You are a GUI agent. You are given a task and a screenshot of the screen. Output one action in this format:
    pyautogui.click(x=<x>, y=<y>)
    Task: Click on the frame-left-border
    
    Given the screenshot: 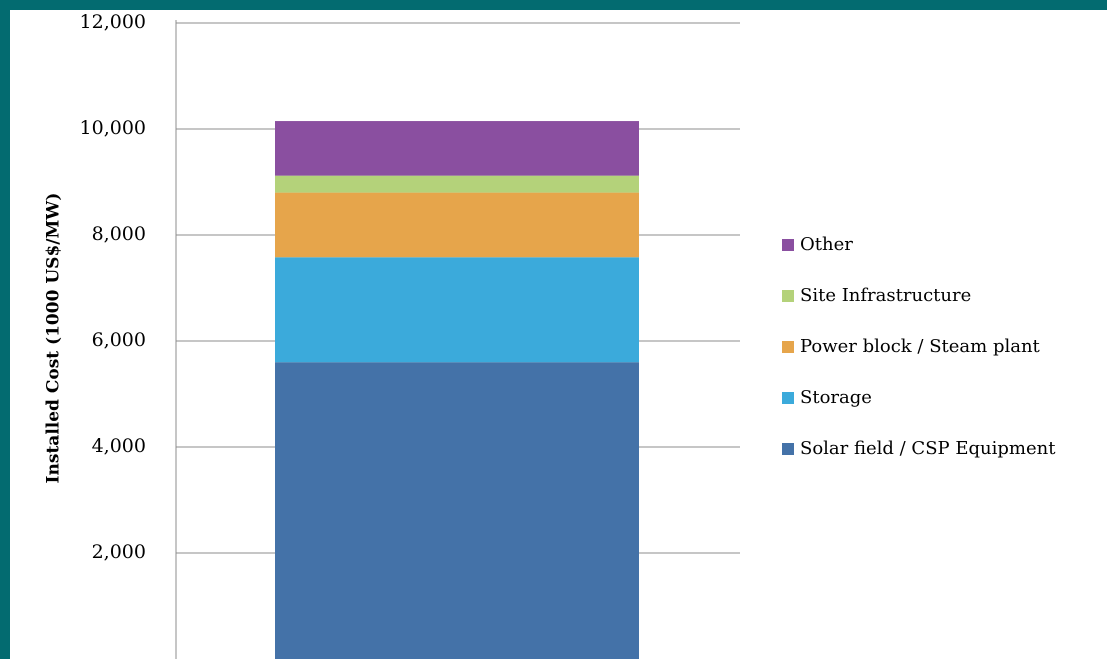 What is the action you would take?
    pyautogui.click(x=5, y=329)
    